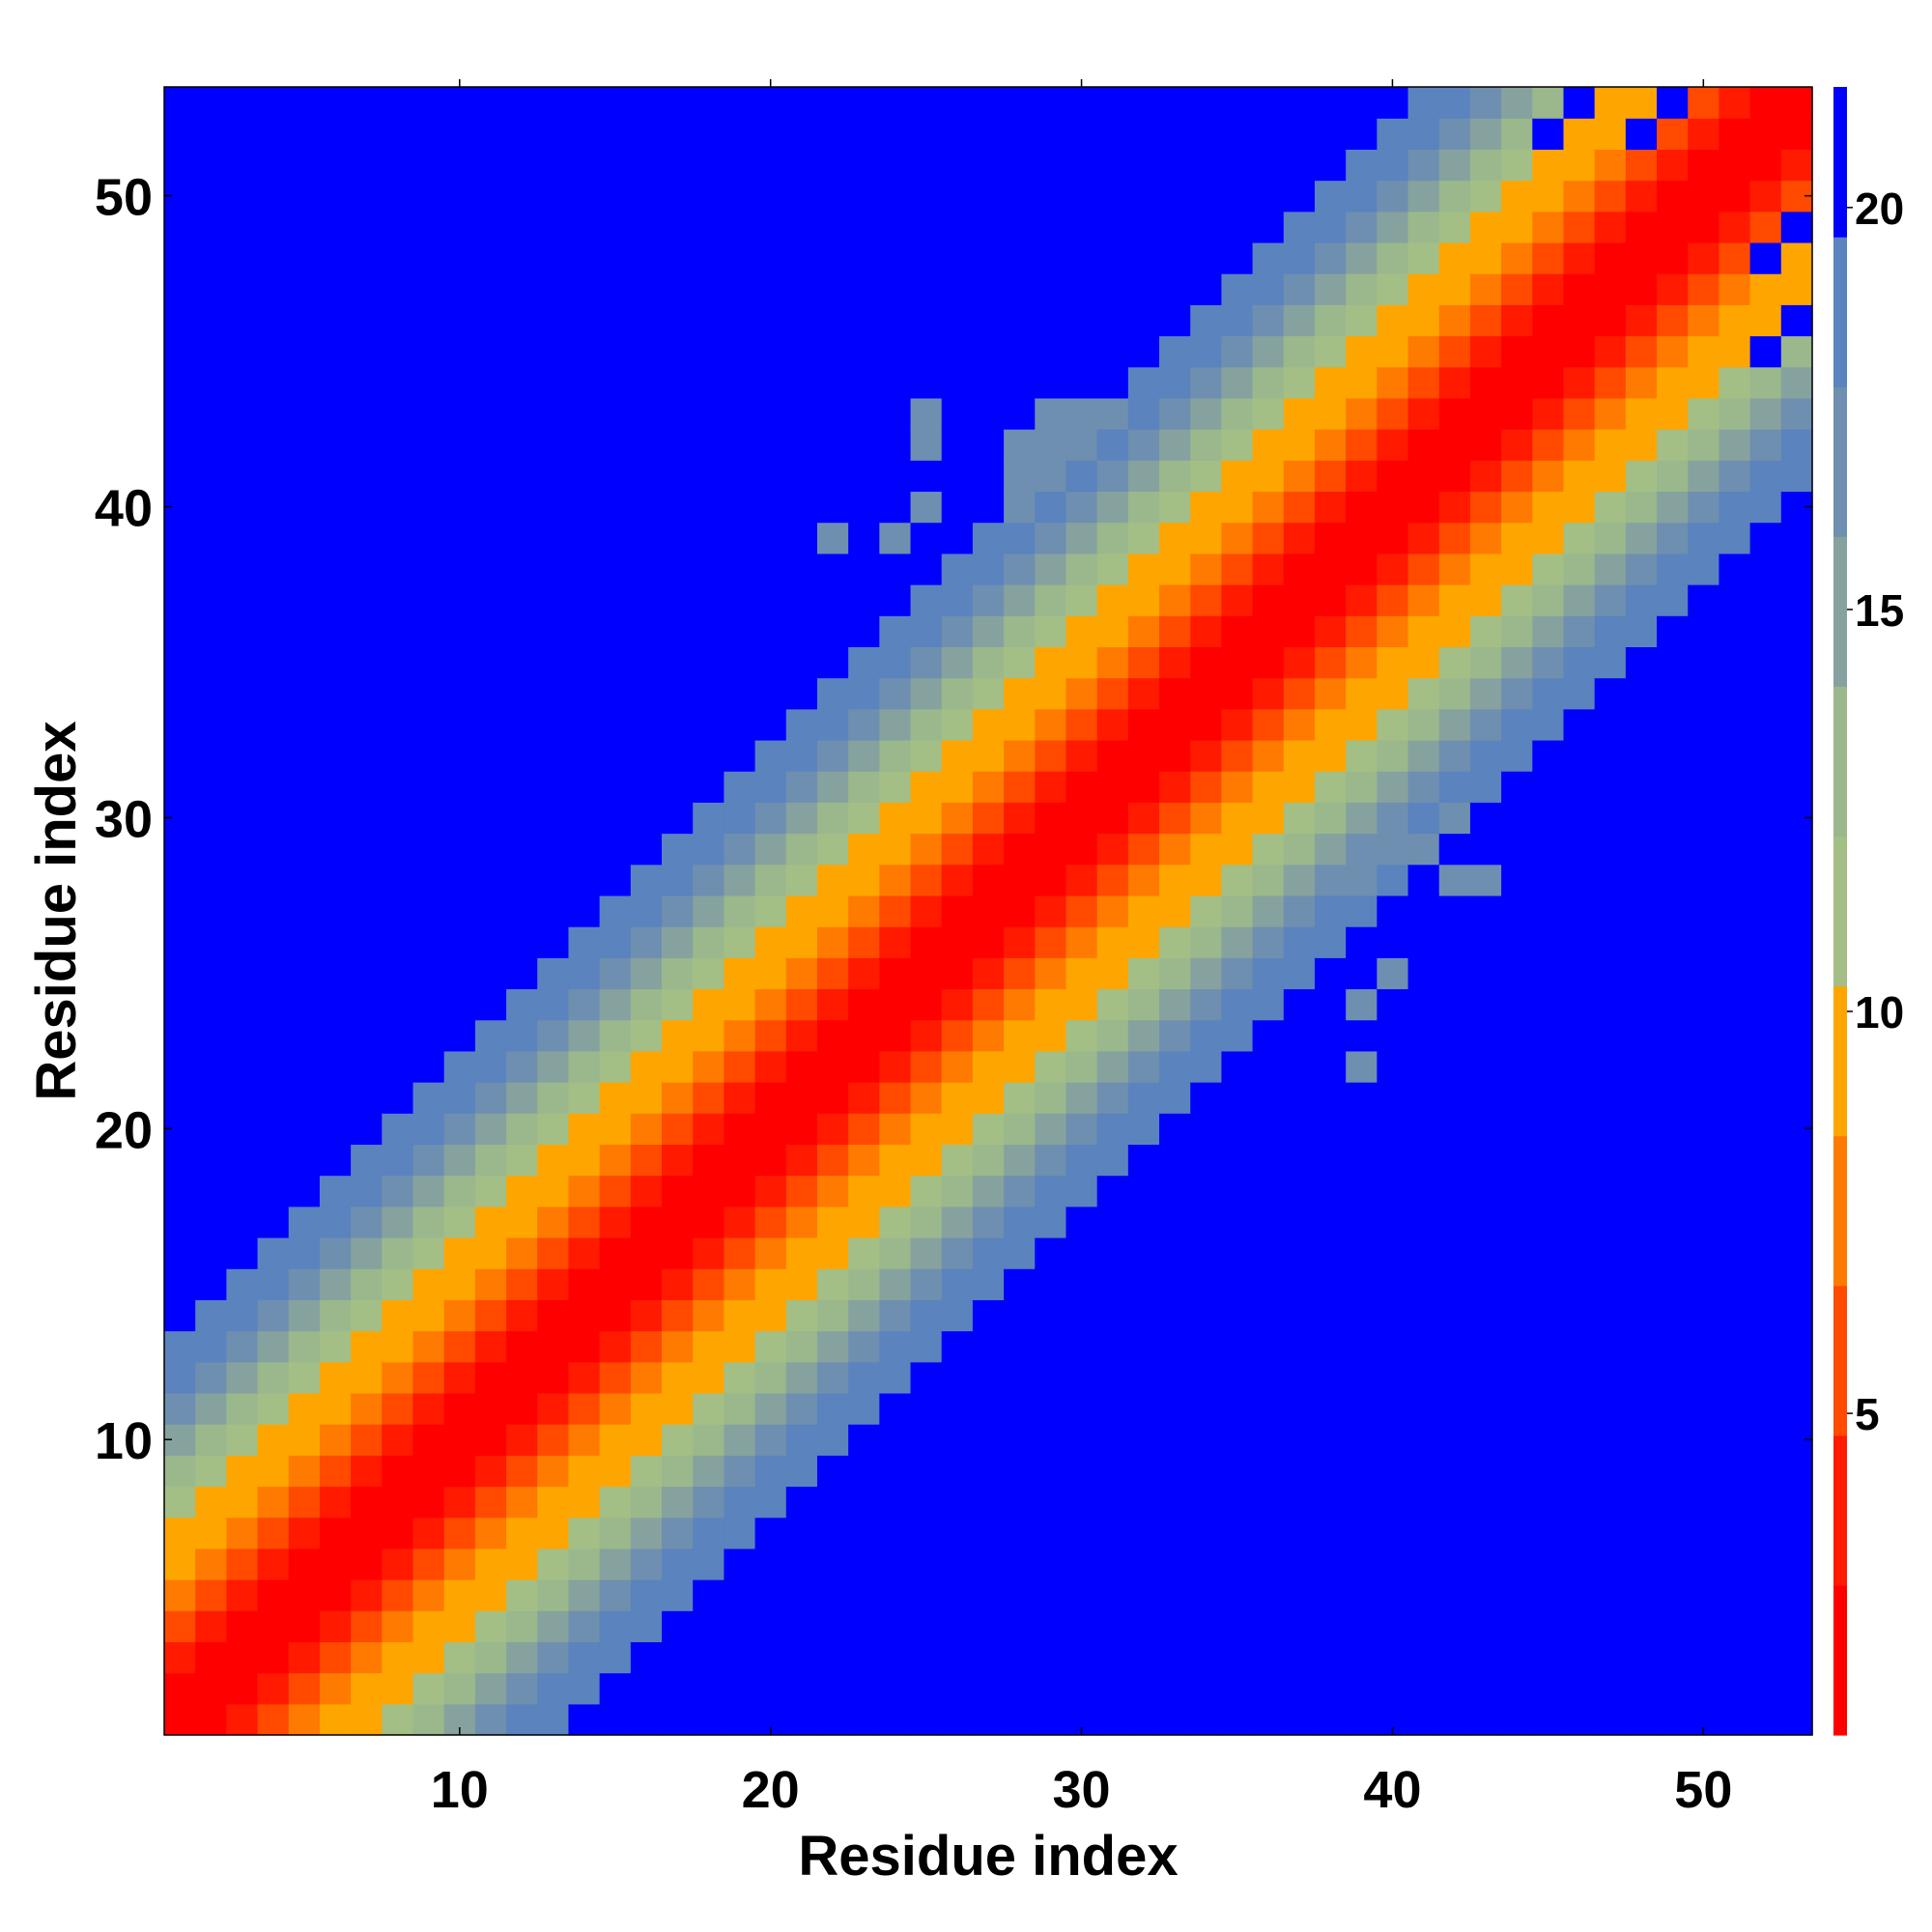  Describe the element at coordinates (1392, 1790) in the screenshot. I see `x-tick-label: 40` at that location.